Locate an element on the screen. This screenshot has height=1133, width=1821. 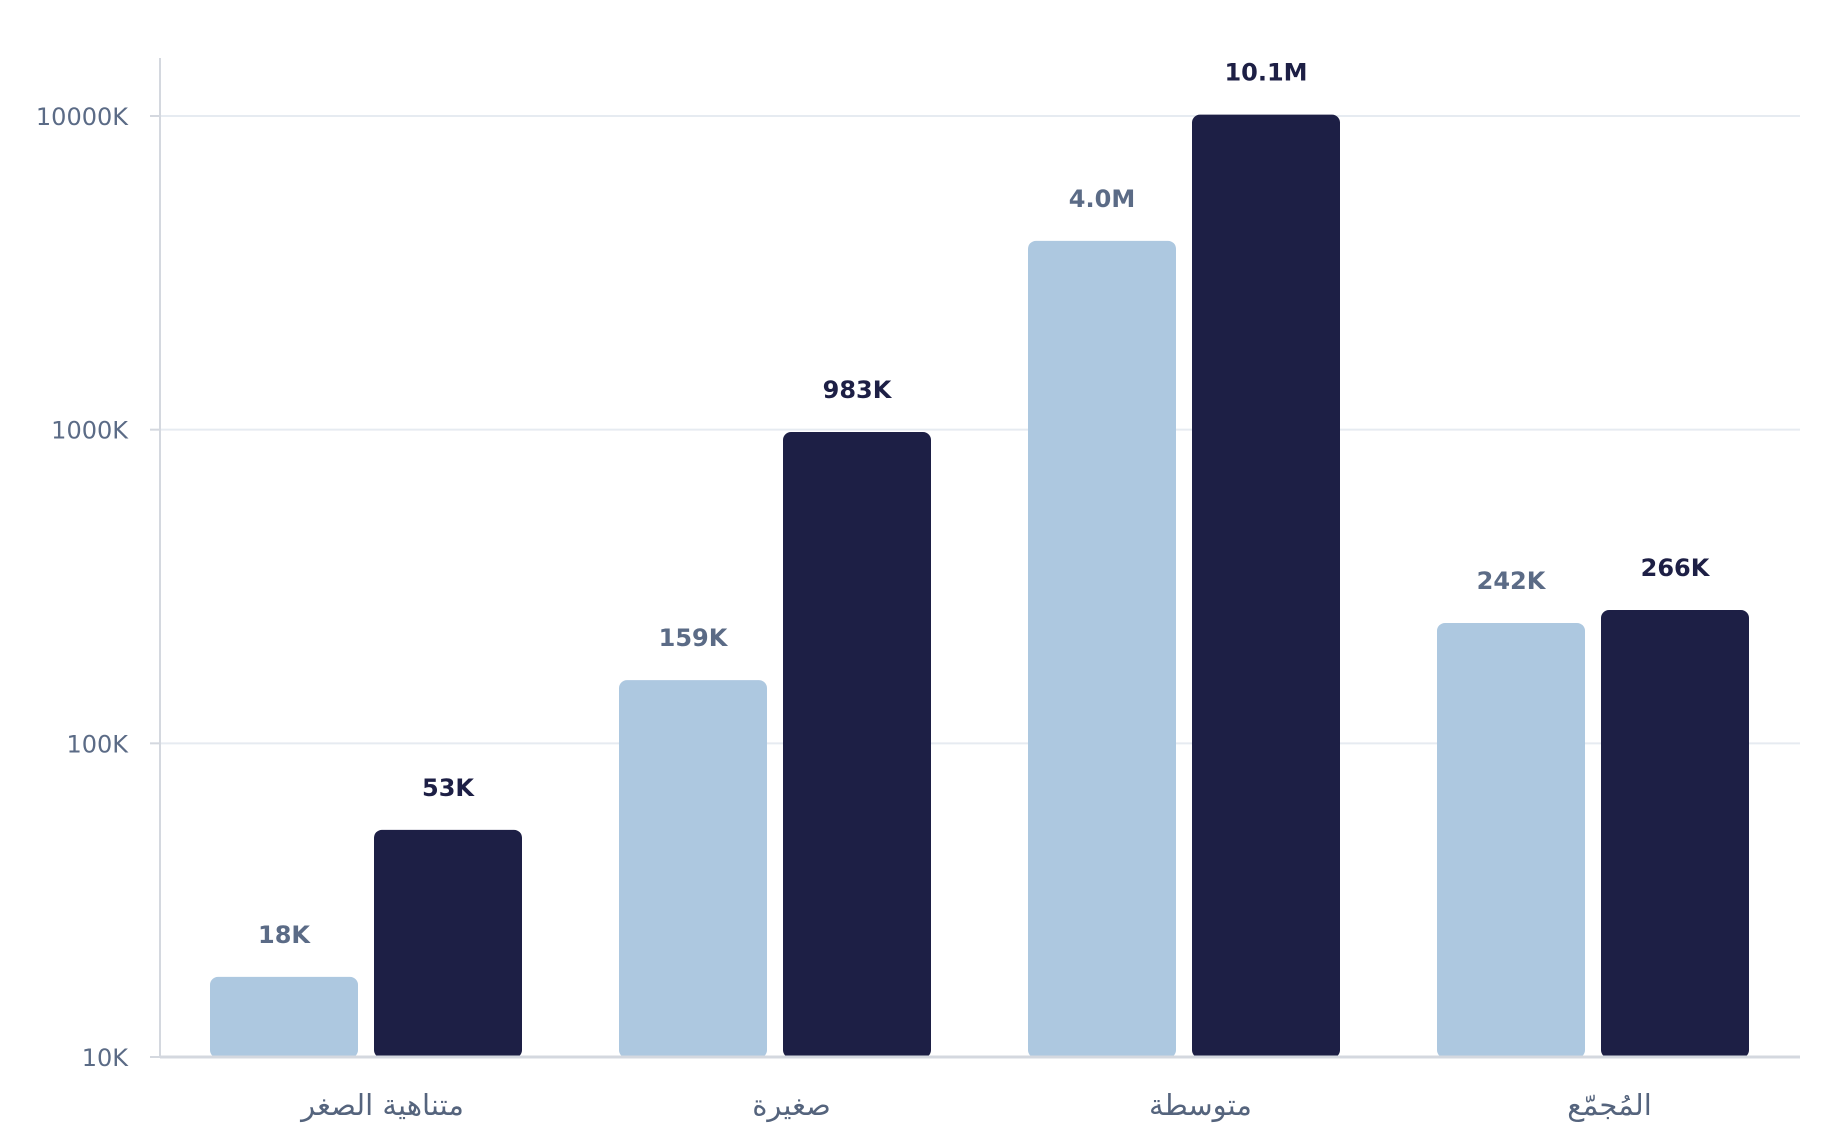
x-category-label: متناهية الصغر is located at coordinates (381, 1105).